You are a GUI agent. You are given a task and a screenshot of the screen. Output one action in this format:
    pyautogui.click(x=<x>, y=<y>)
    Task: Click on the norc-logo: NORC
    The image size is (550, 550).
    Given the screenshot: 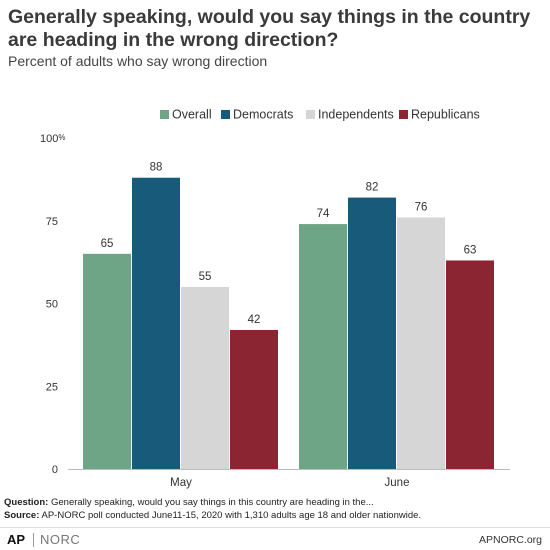 What is the action you would take?
    pyautogui.click(x=60, y=539)
    